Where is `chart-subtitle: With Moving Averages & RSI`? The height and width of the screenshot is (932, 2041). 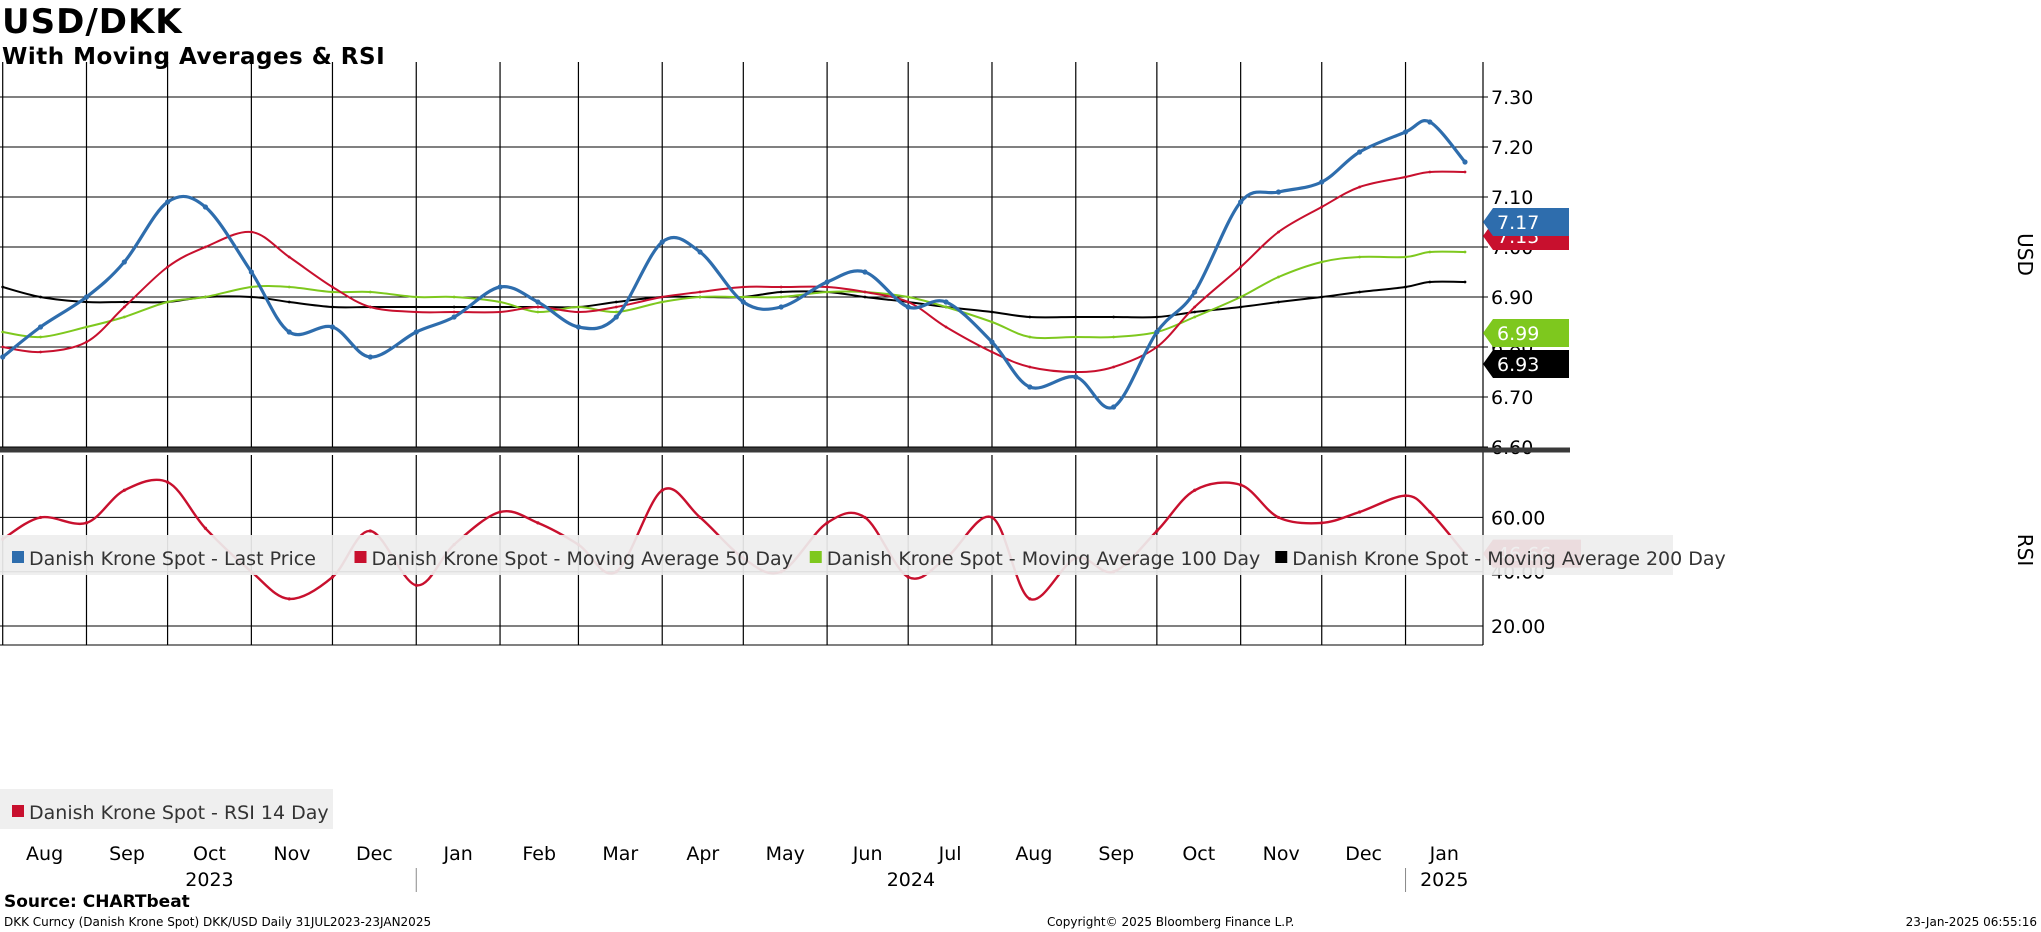 chart-subtitle: With Moving Averages & RSI is located at coordinates (194, 57).